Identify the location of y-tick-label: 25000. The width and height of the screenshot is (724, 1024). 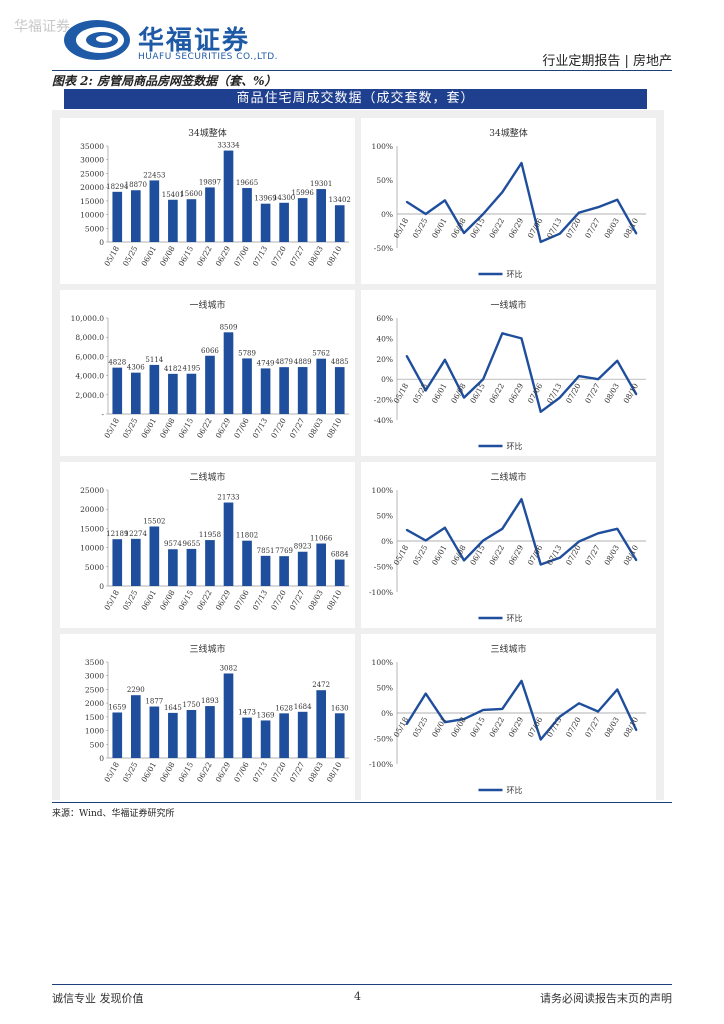
(92, 490).